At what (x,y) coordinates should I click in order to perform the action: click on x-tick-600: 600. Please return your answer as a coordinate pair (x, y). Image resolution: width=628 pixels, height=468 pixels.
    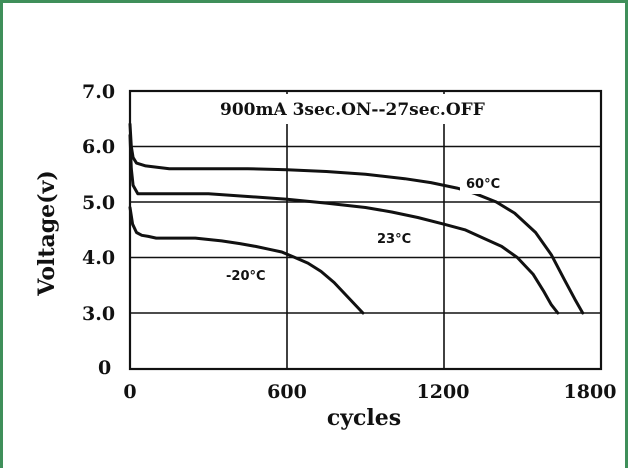
    Looking at the image, I should click on (287, 392).